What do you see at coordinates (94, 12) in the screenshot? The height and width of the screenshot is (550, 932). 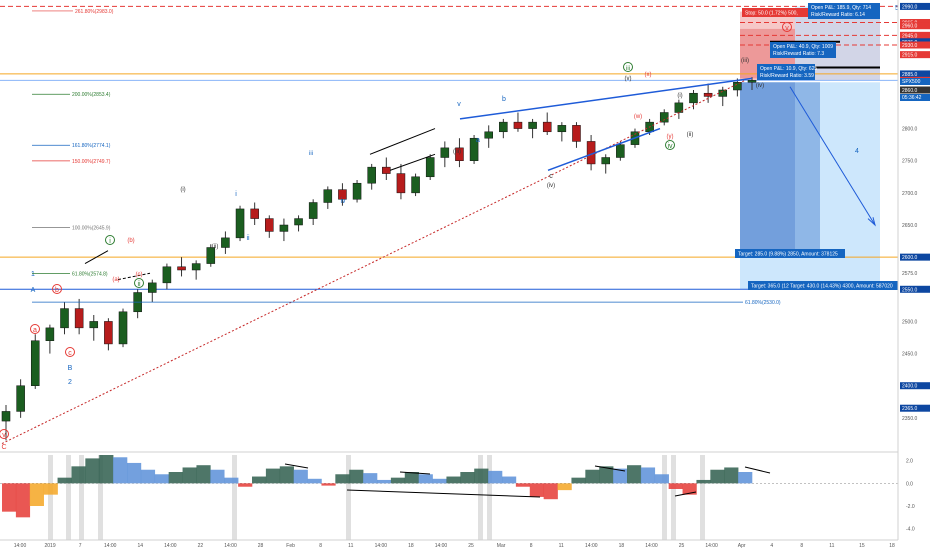 I see `fib-level-label: 261.80%(2983.0)` at bounding box center [94, 12].